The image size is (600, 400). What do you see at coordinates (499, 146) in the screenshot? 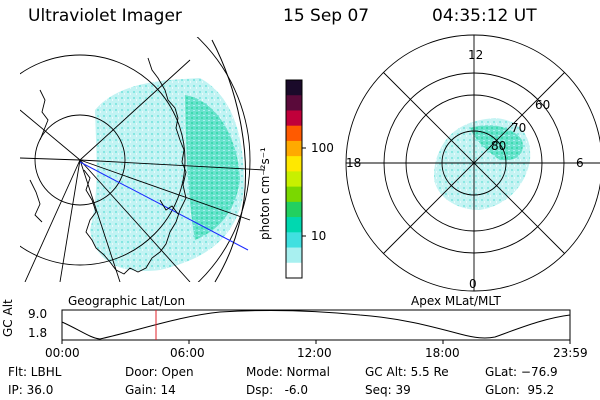
I see `mlat-label-80: 80` at bounding box center [499, 146].